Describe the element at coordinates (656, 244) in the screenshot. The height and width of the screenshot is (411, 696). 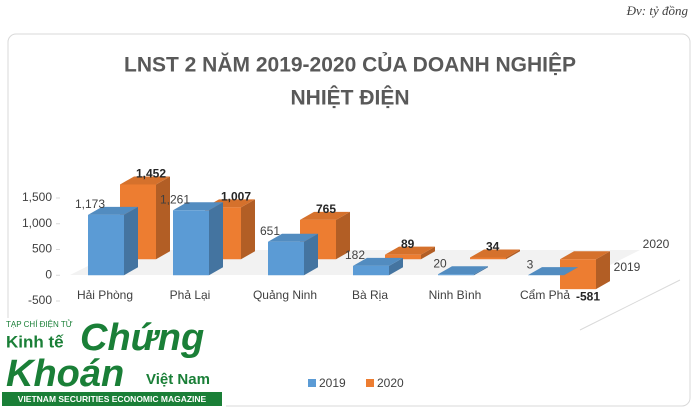
I see `depth-label: 2020` at that location.